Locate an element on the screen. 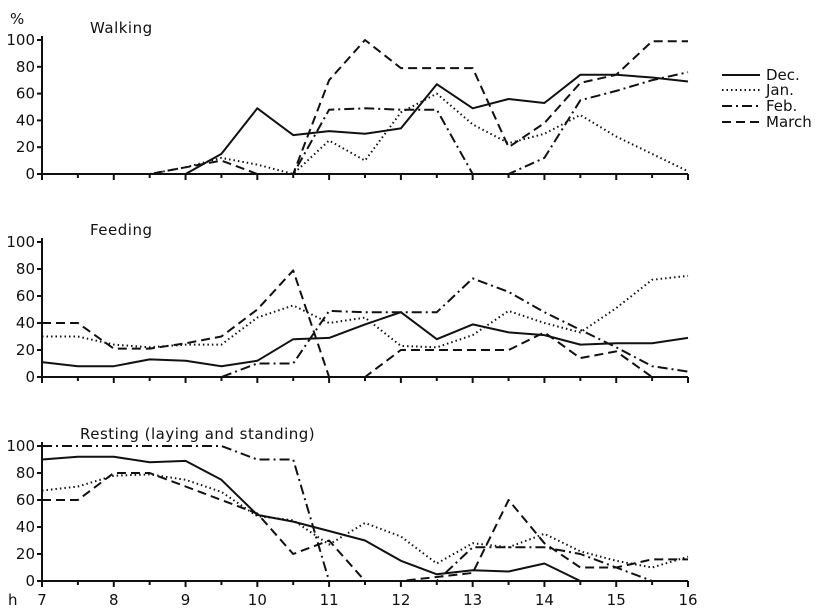  legend-label: Feb. is located at coordinates (781, 106).